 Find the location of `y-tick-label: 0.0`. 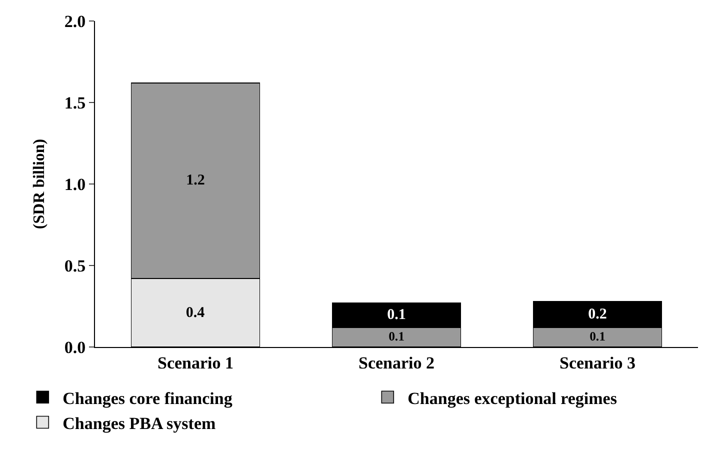

y-tick-label: 0.0 is located at coordinates (75, 347).